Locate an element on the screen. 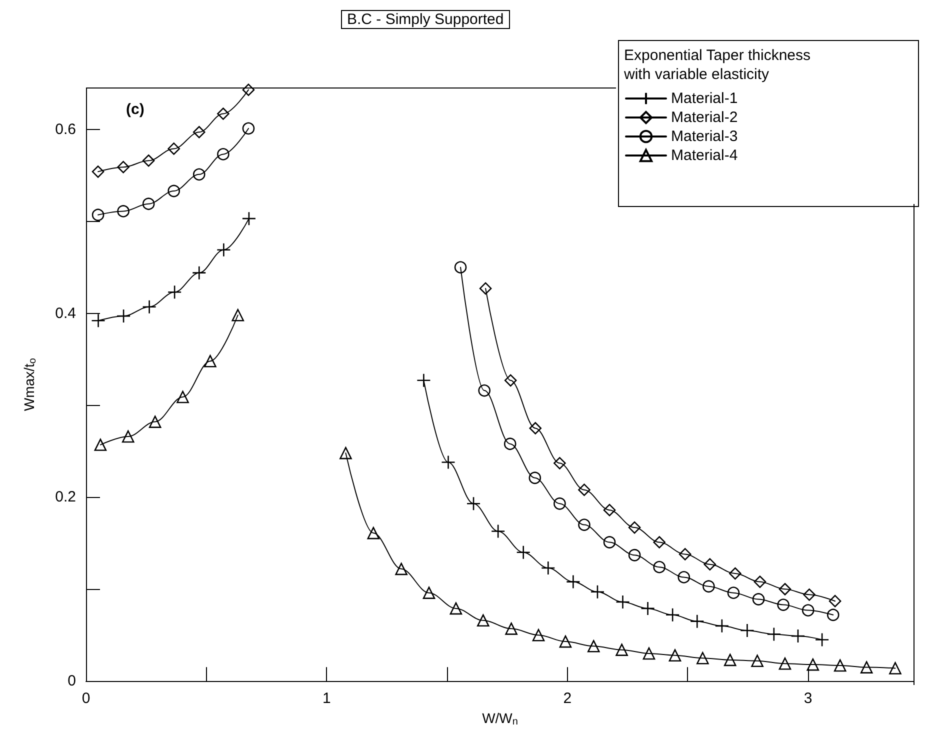 This screenshot has height=740, width=930. x-tick-label: 2 is located at coordinates (567, 699).